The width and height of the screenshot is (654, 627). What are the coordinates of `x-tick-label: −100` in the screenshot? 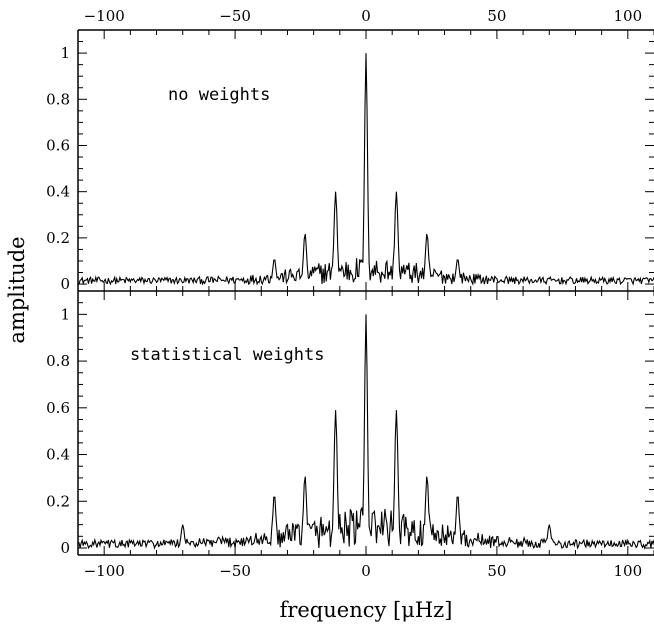 It's located at (104, 571).